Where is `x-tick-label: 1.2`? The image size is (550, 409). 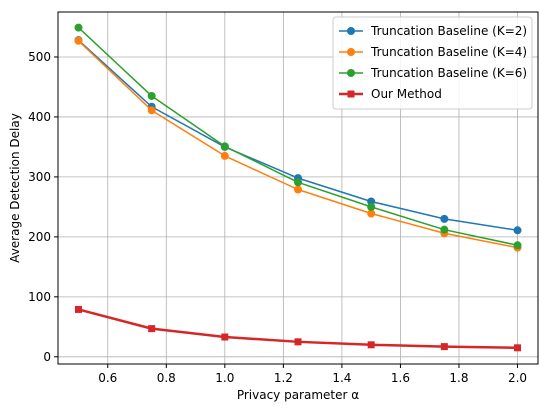 x-tick-label: 1.2 is located at coordinates (283, 378).